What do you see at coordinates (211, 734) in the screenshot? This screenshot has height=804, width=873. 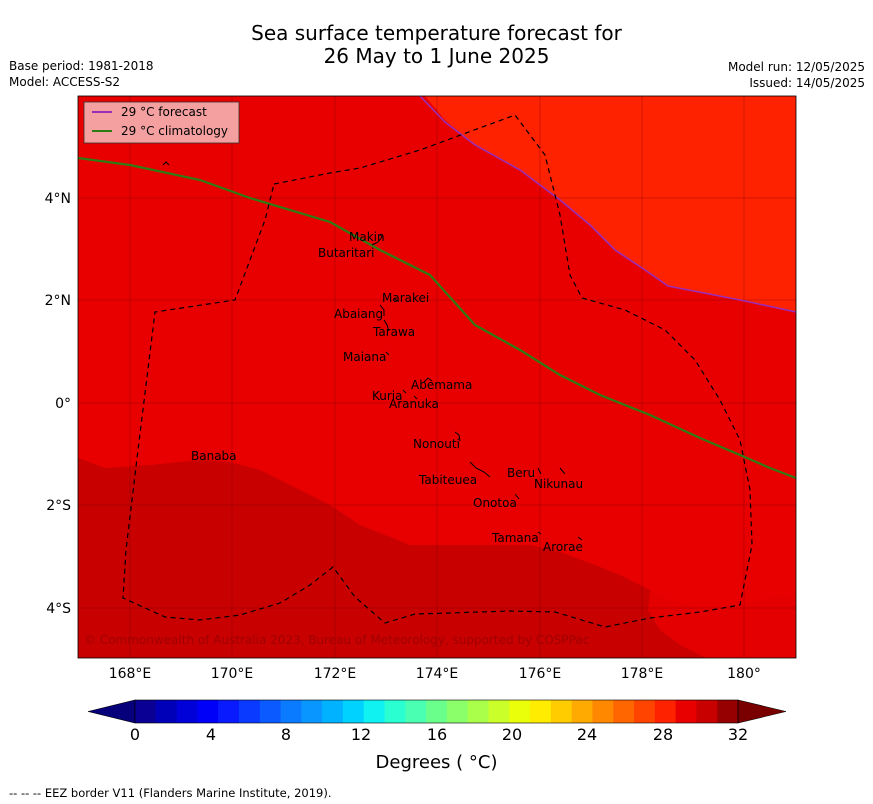 I see `colorbar-tick-label: 4` at bounding box center [211, 734].